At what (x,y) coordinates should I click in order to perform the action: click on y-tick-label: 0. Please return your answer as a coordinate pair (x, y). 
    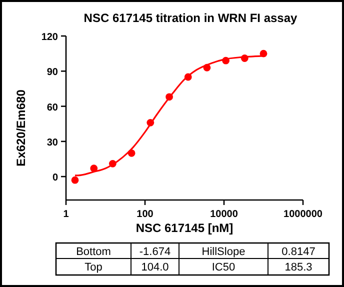
    Looking at the image, I should click on (55, 178).